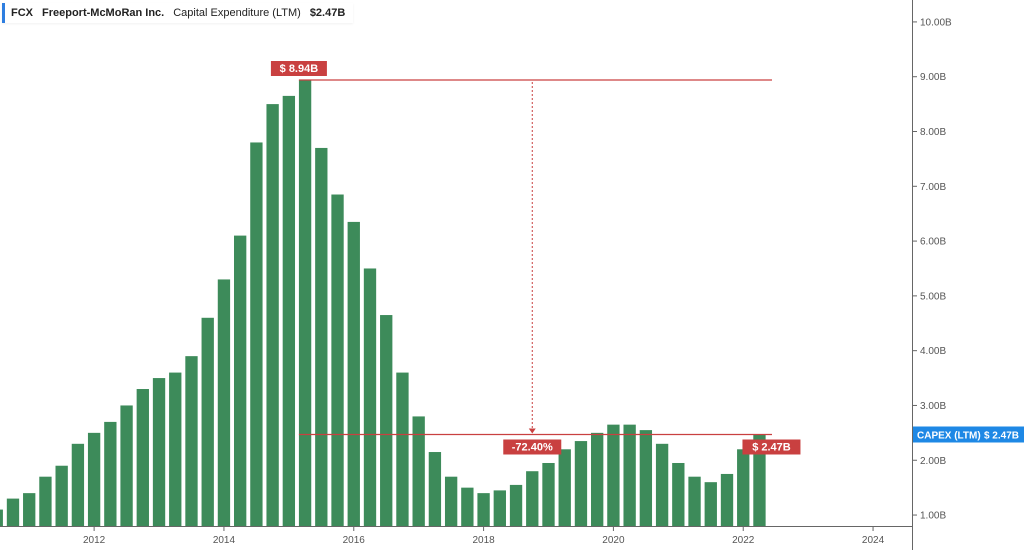 The image size is (1024, 550). What do you see at coordinates (933, 351) in the screenshot?
I see `y-tick-label: 4.00B` at bounding box center [933, 351].